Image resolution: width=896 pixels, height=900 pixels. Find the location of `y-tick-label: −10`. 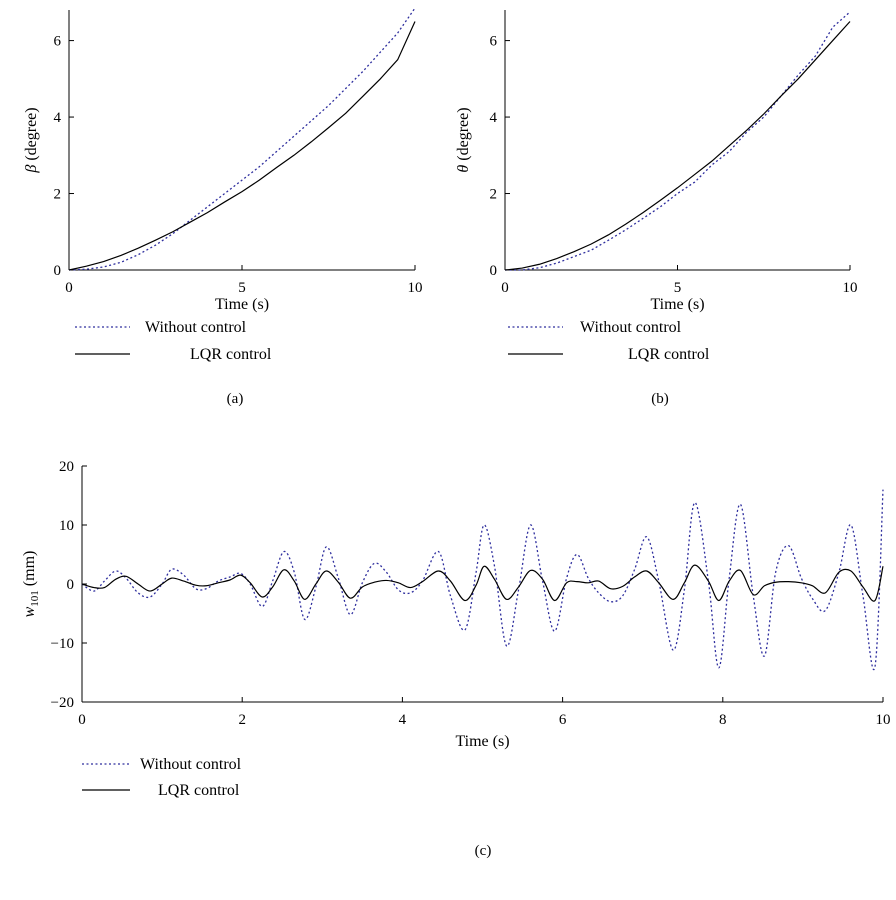

y-tick-label: −10 is located at coordinates (62, 644).